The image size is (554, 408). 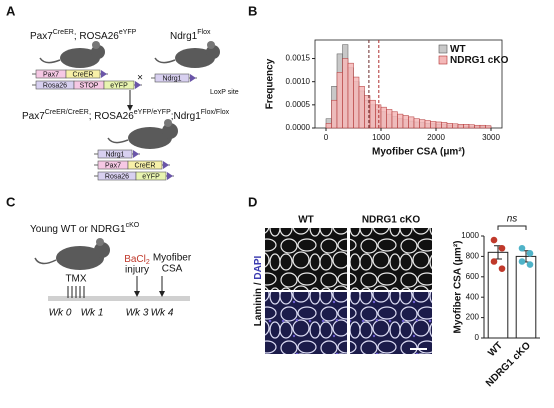 What do you see at coordinates (252, 10) in the screenshot?
I see `panel-letter: B` at bounding box center [252, 10].